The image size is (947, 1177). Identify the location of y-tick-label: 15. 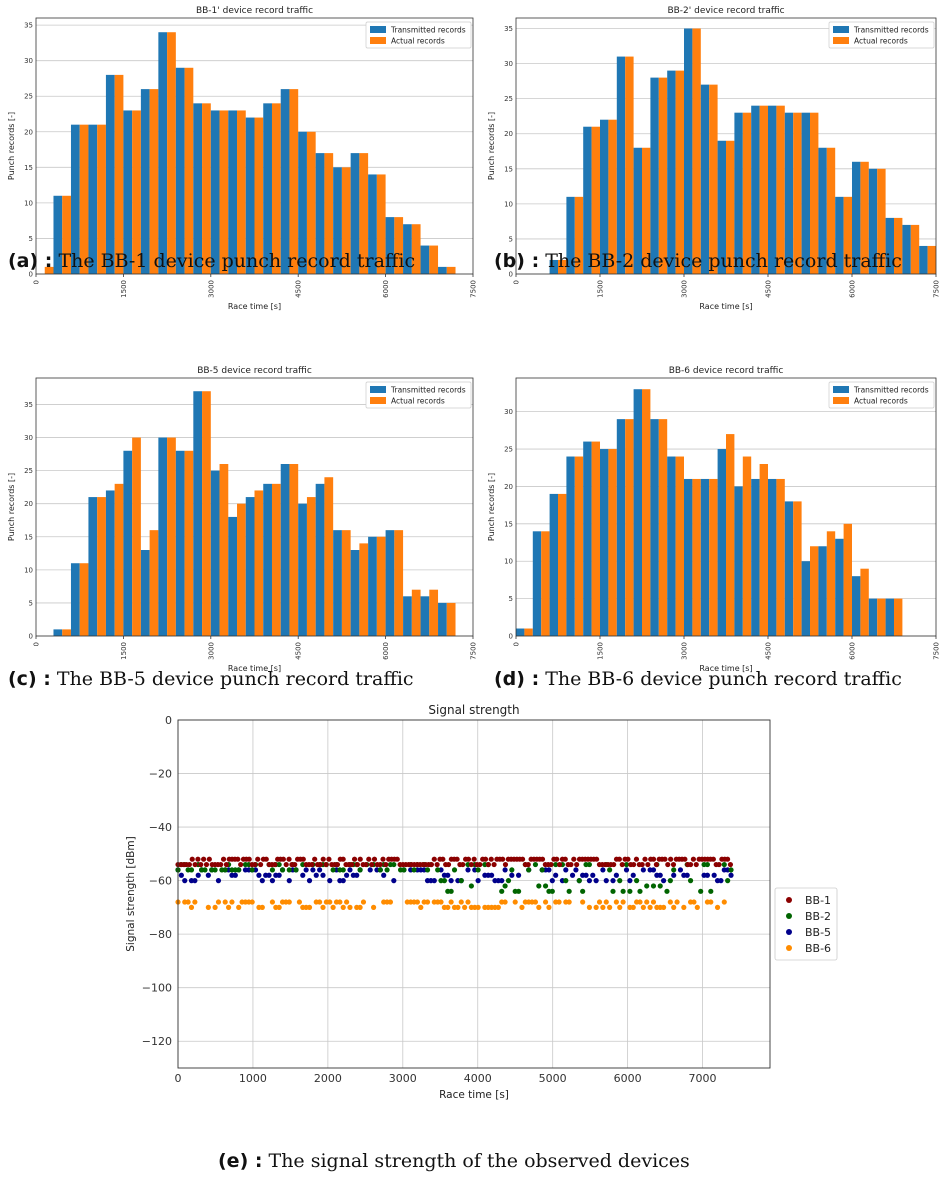
(28, 168).